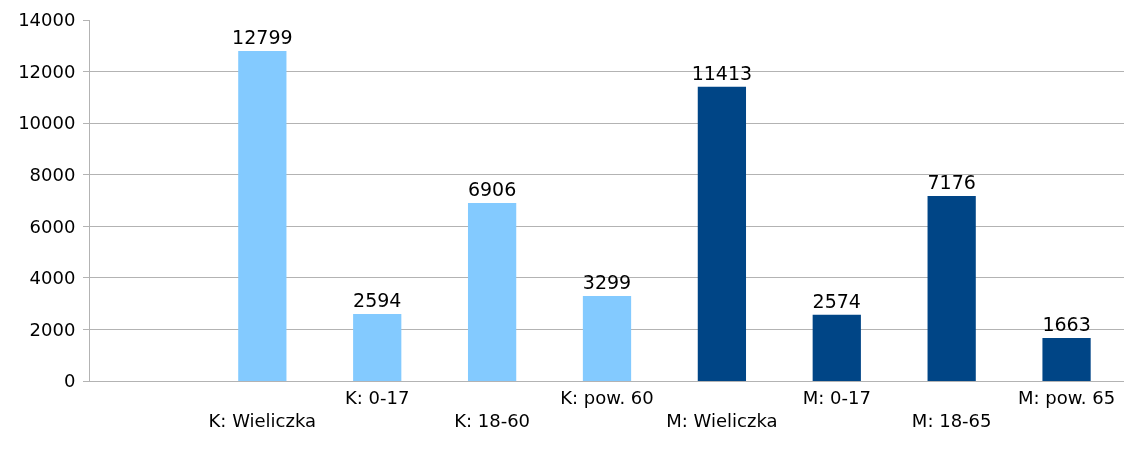 This screenshot has width=1144, height=461. I want to click on data-label: 11413, so click(722, 72).